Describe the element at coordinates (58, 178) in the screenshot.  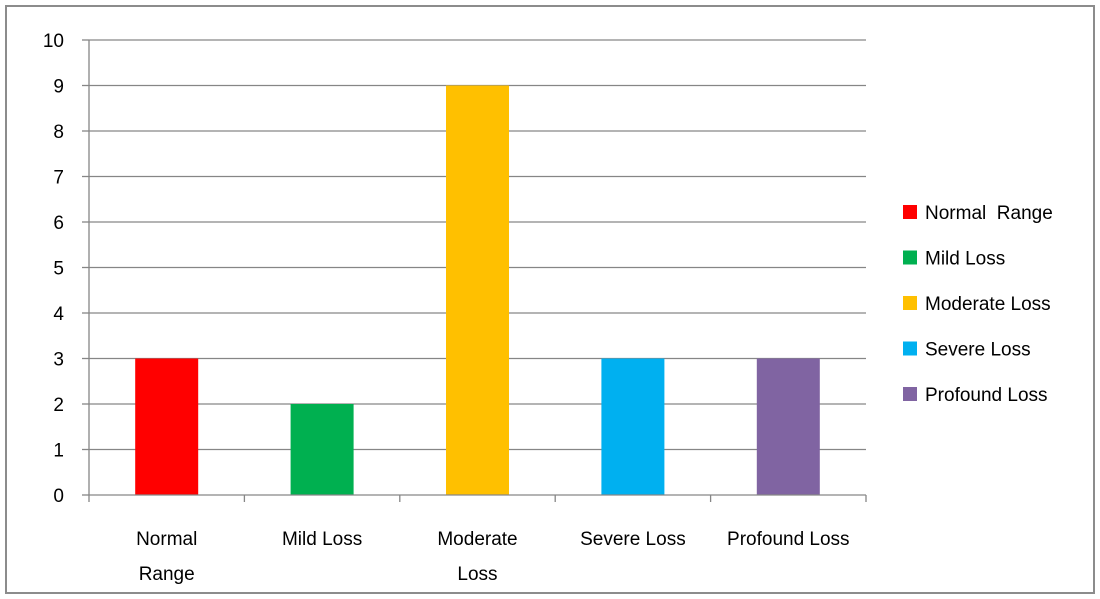
I see `y-tick-label: 7` at that location.